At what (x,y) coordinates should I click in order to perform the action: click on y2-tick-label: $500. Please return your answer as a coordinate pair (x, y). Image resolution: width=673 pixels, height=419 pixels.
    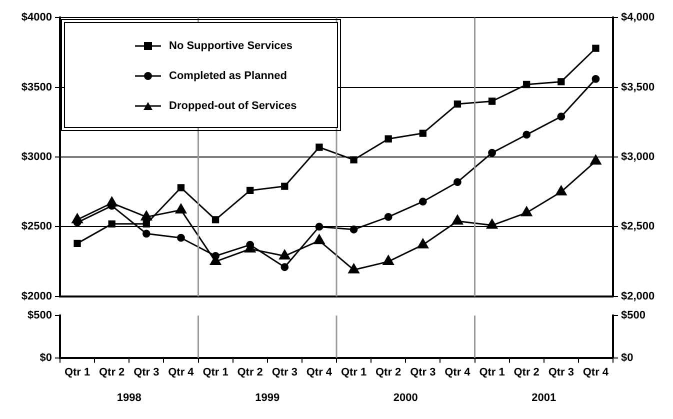
    Looking at the image, I should click on (633, 316).